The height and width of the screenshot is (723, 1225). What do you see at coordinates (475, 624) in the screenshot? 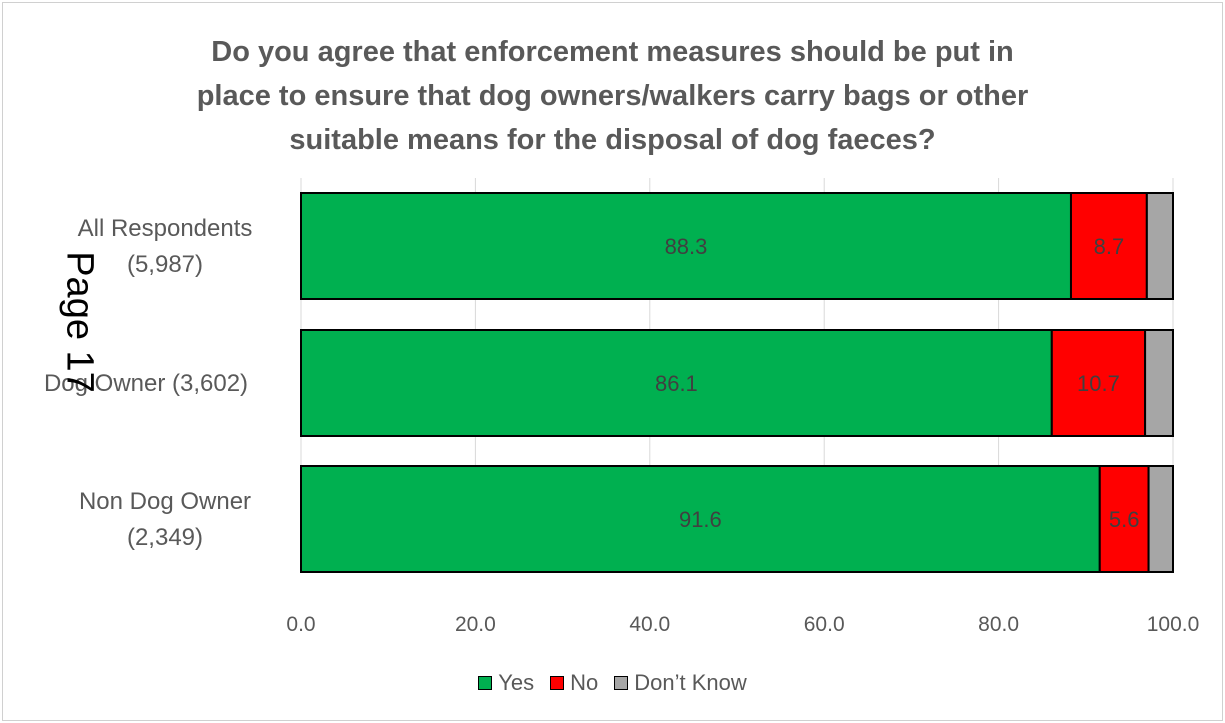
I see `x-tick-label: 20.0` at bounding box center [475, 624].